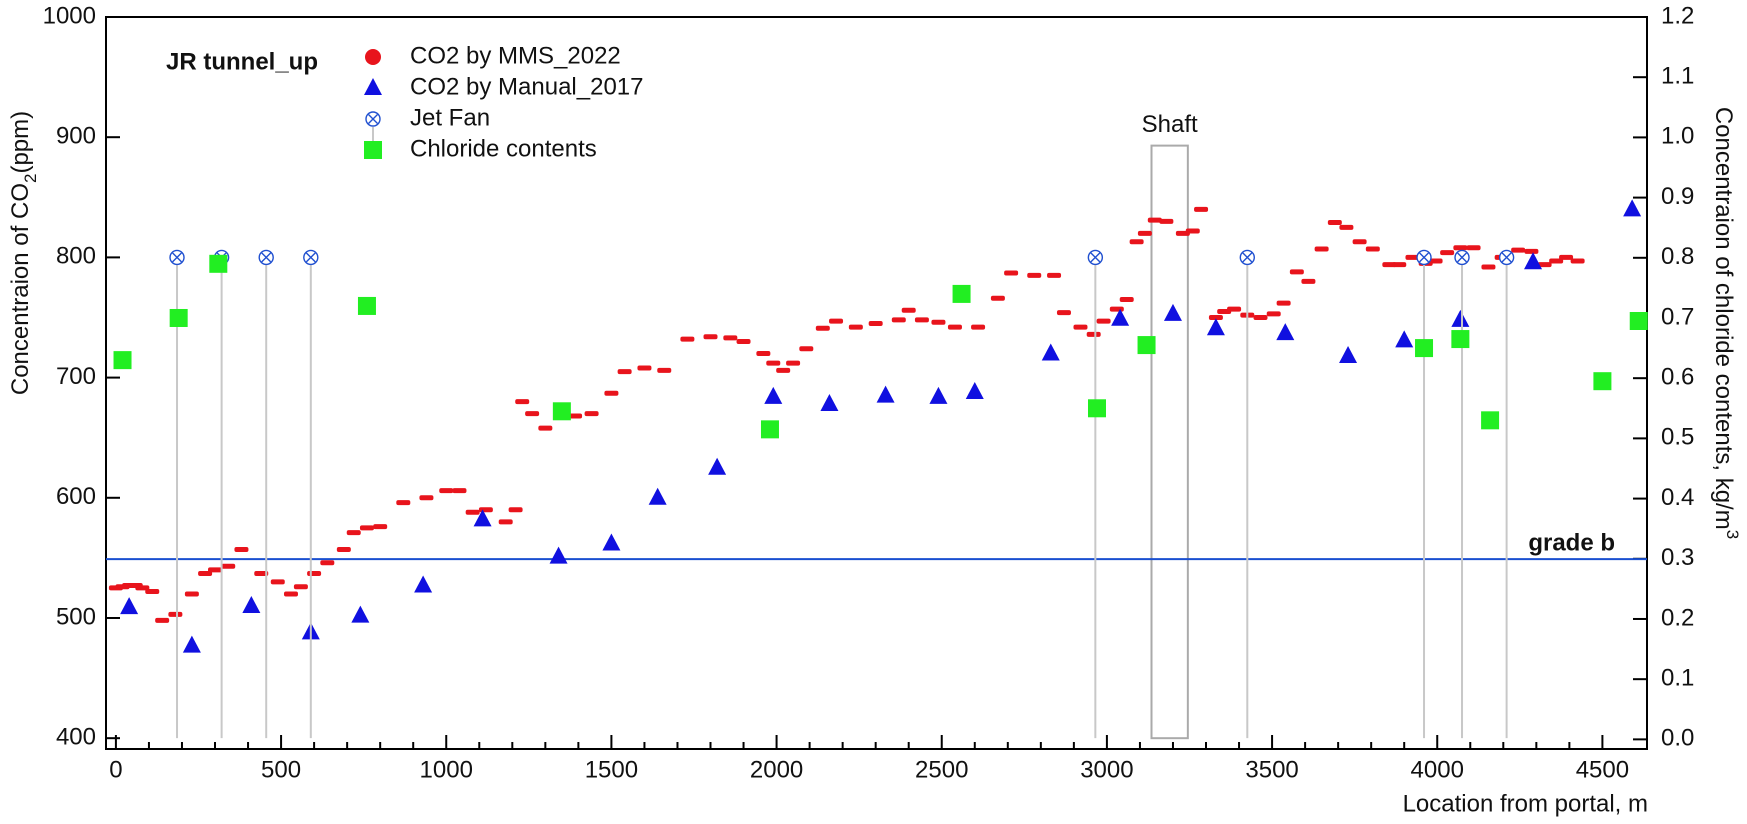 The width and height of the screenshot is (1747, 824). I want to click on y2-tick-label: 0.4, so click(1677, 497).